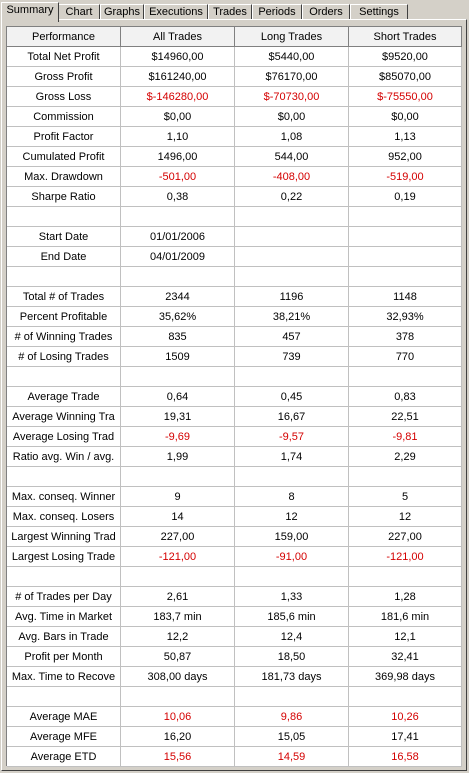 The width and height of the screenshot is (469, 773). I want to click on value-cell: -121,00, so click(405, 557).